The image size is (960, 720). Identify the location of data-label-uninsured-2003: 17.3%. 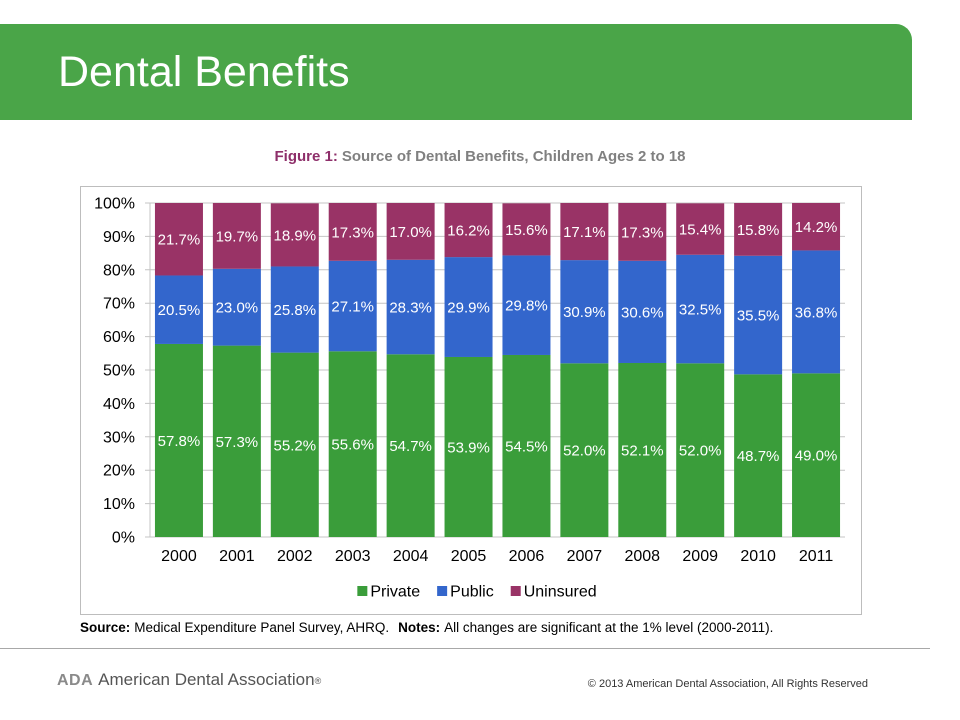
(352, 232).